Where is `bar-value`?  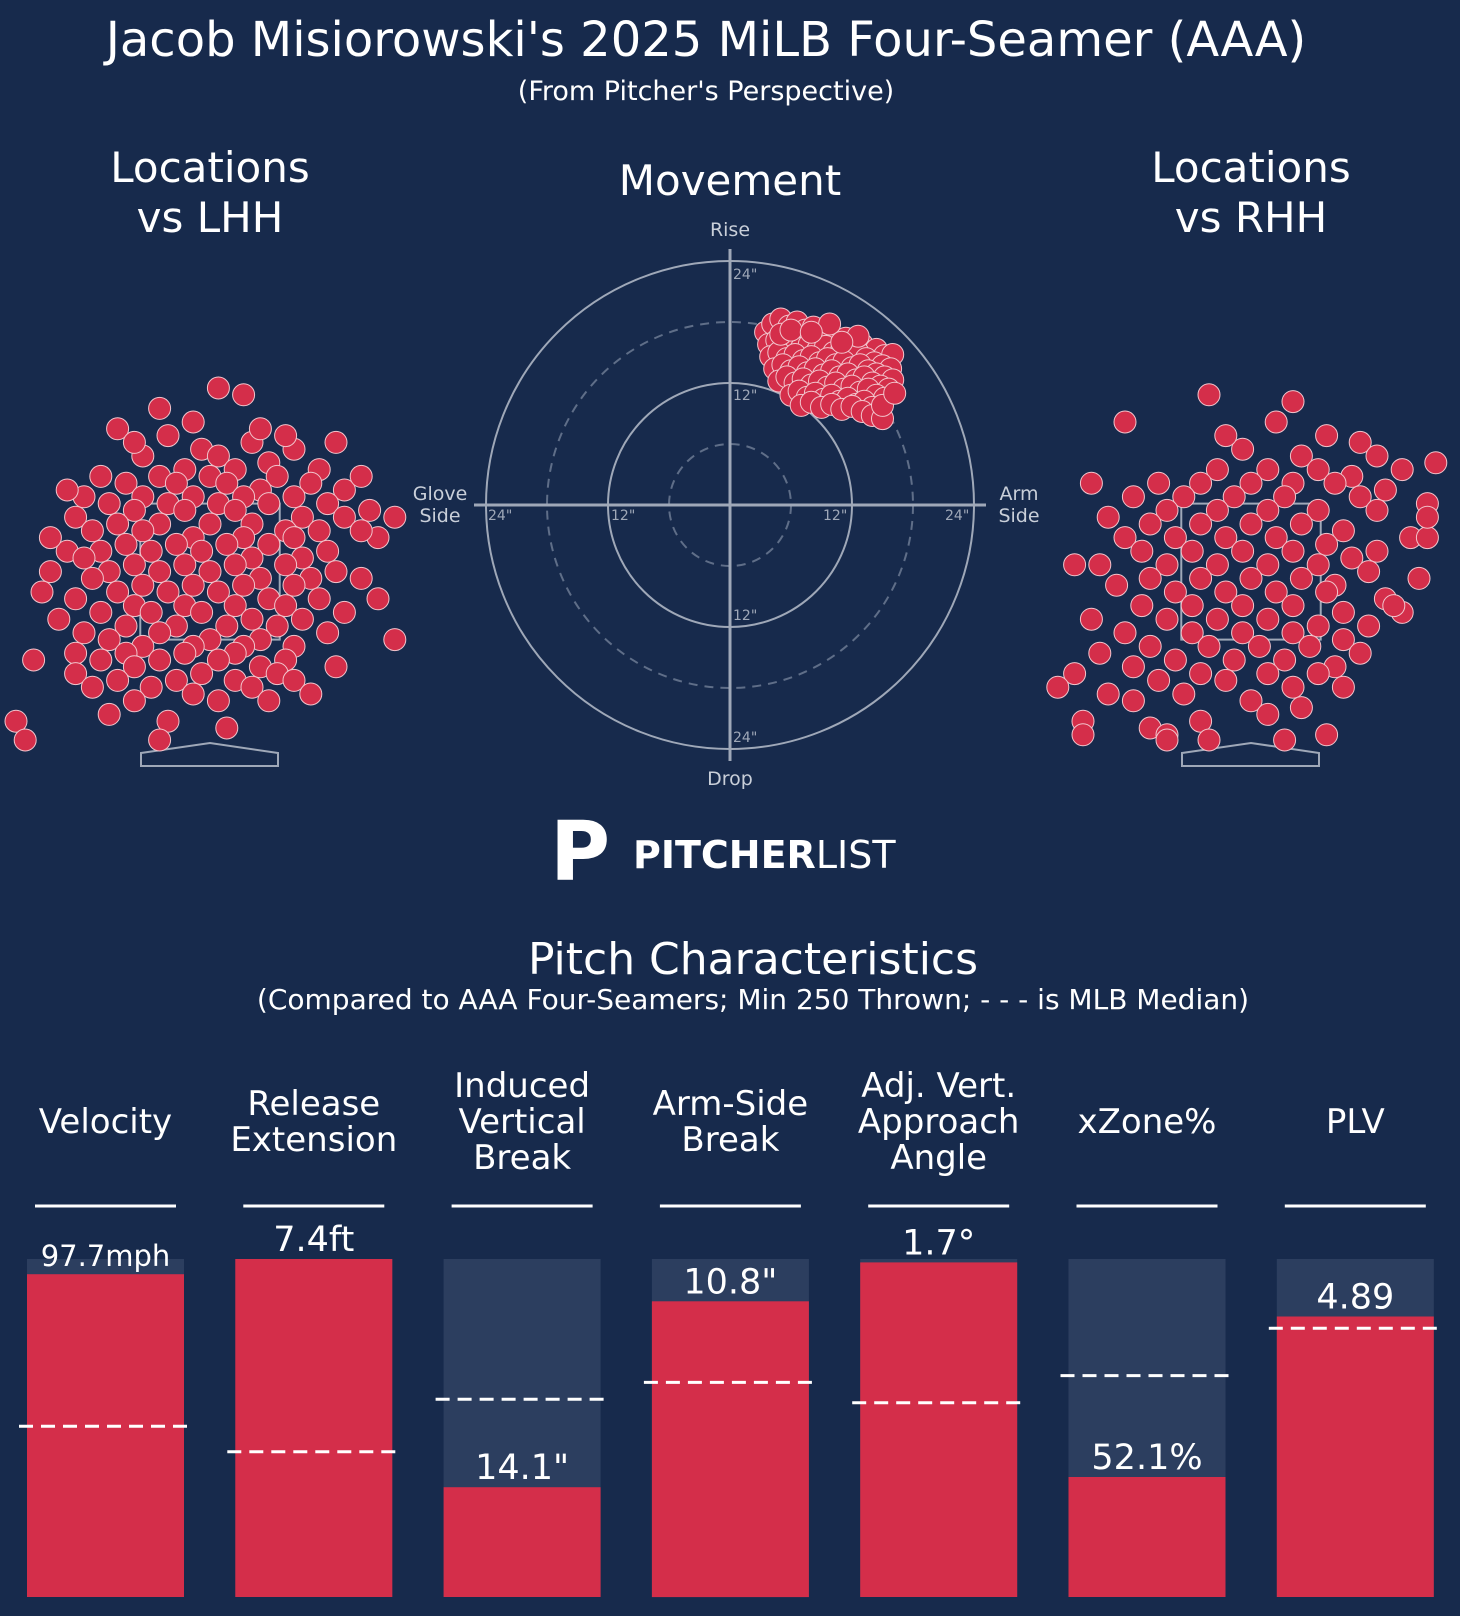 bar-value is located at coordinates (522, 1542).